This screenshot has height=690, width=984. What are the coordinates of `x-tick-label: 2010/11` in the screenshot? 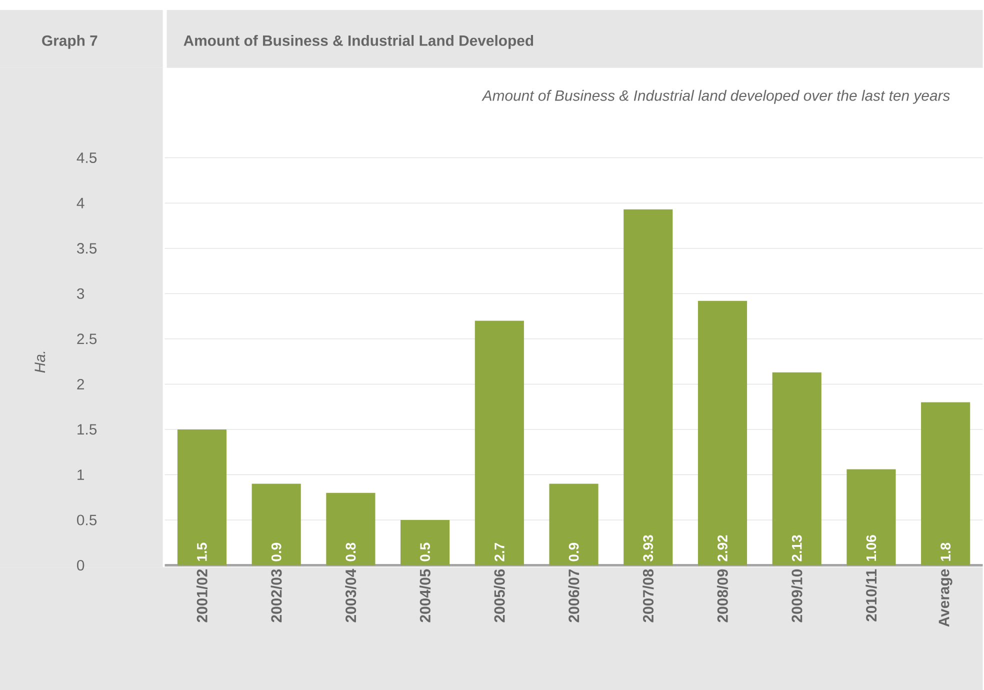 It's located at (871, 595).